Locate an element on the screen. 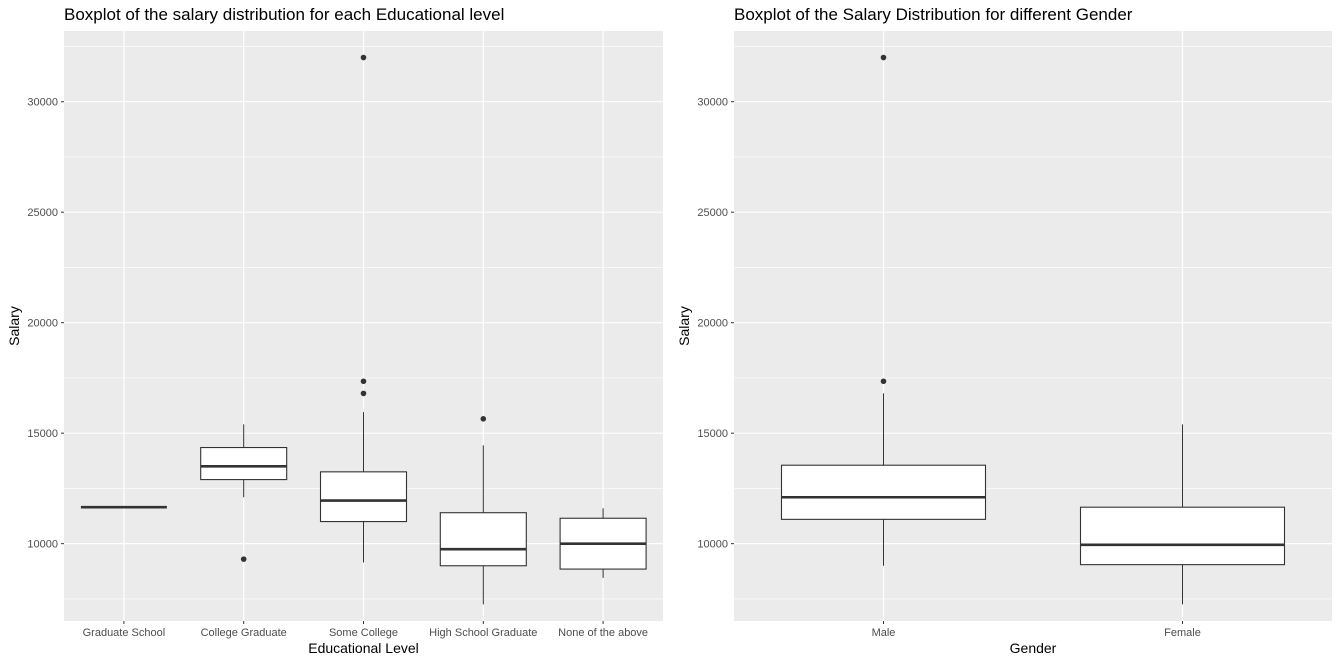  x-tick-label: Female is located at coordinates (1182, 633).